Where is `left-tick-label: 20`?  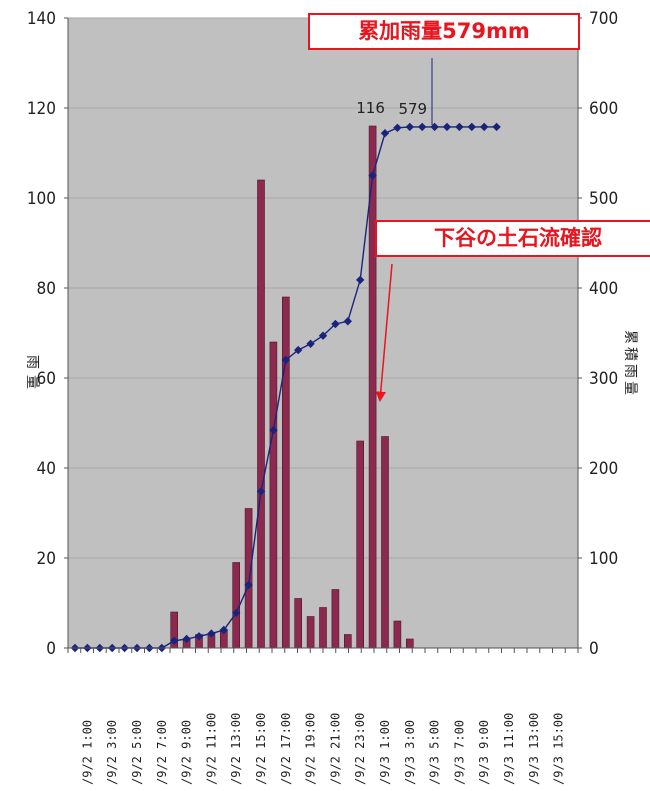
left-tick-label: 20 is located at coordinates (46, 559).